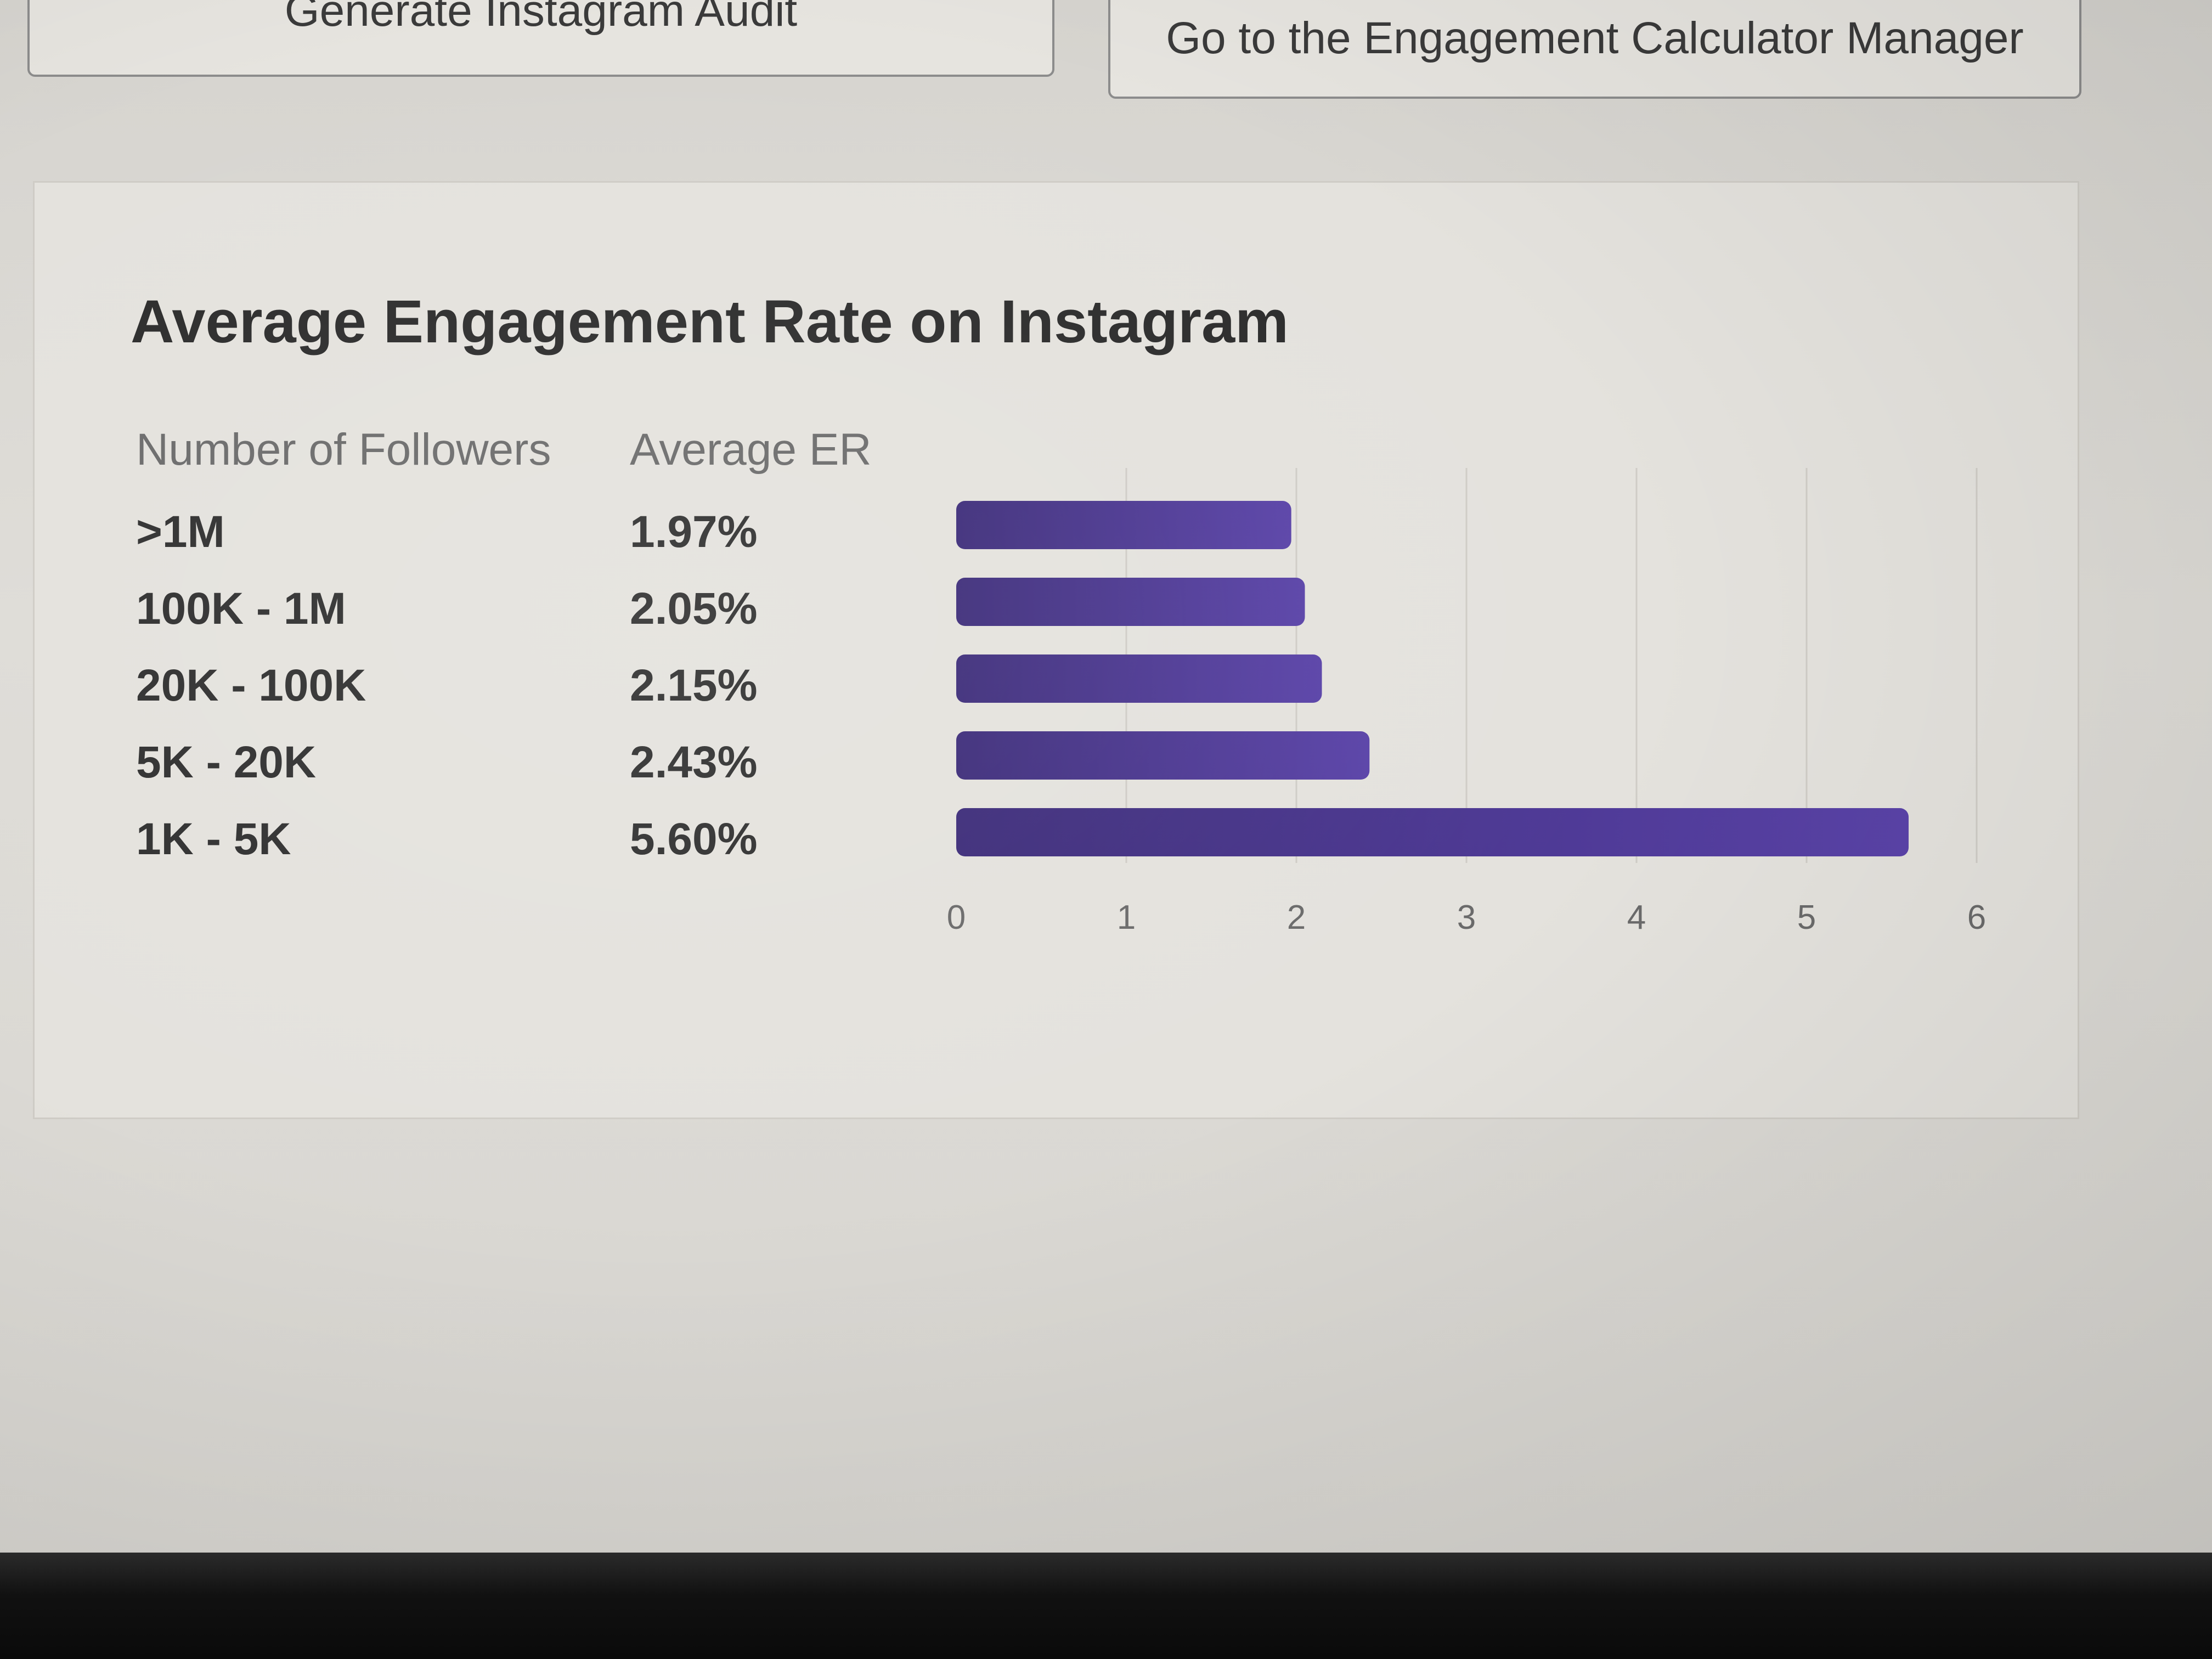 The image size is (2212, 1659). What do you see at coordinates (241, 609) in the screenshot?
I see `row-label: 100K - 1M` at bounding box center [241, 609].